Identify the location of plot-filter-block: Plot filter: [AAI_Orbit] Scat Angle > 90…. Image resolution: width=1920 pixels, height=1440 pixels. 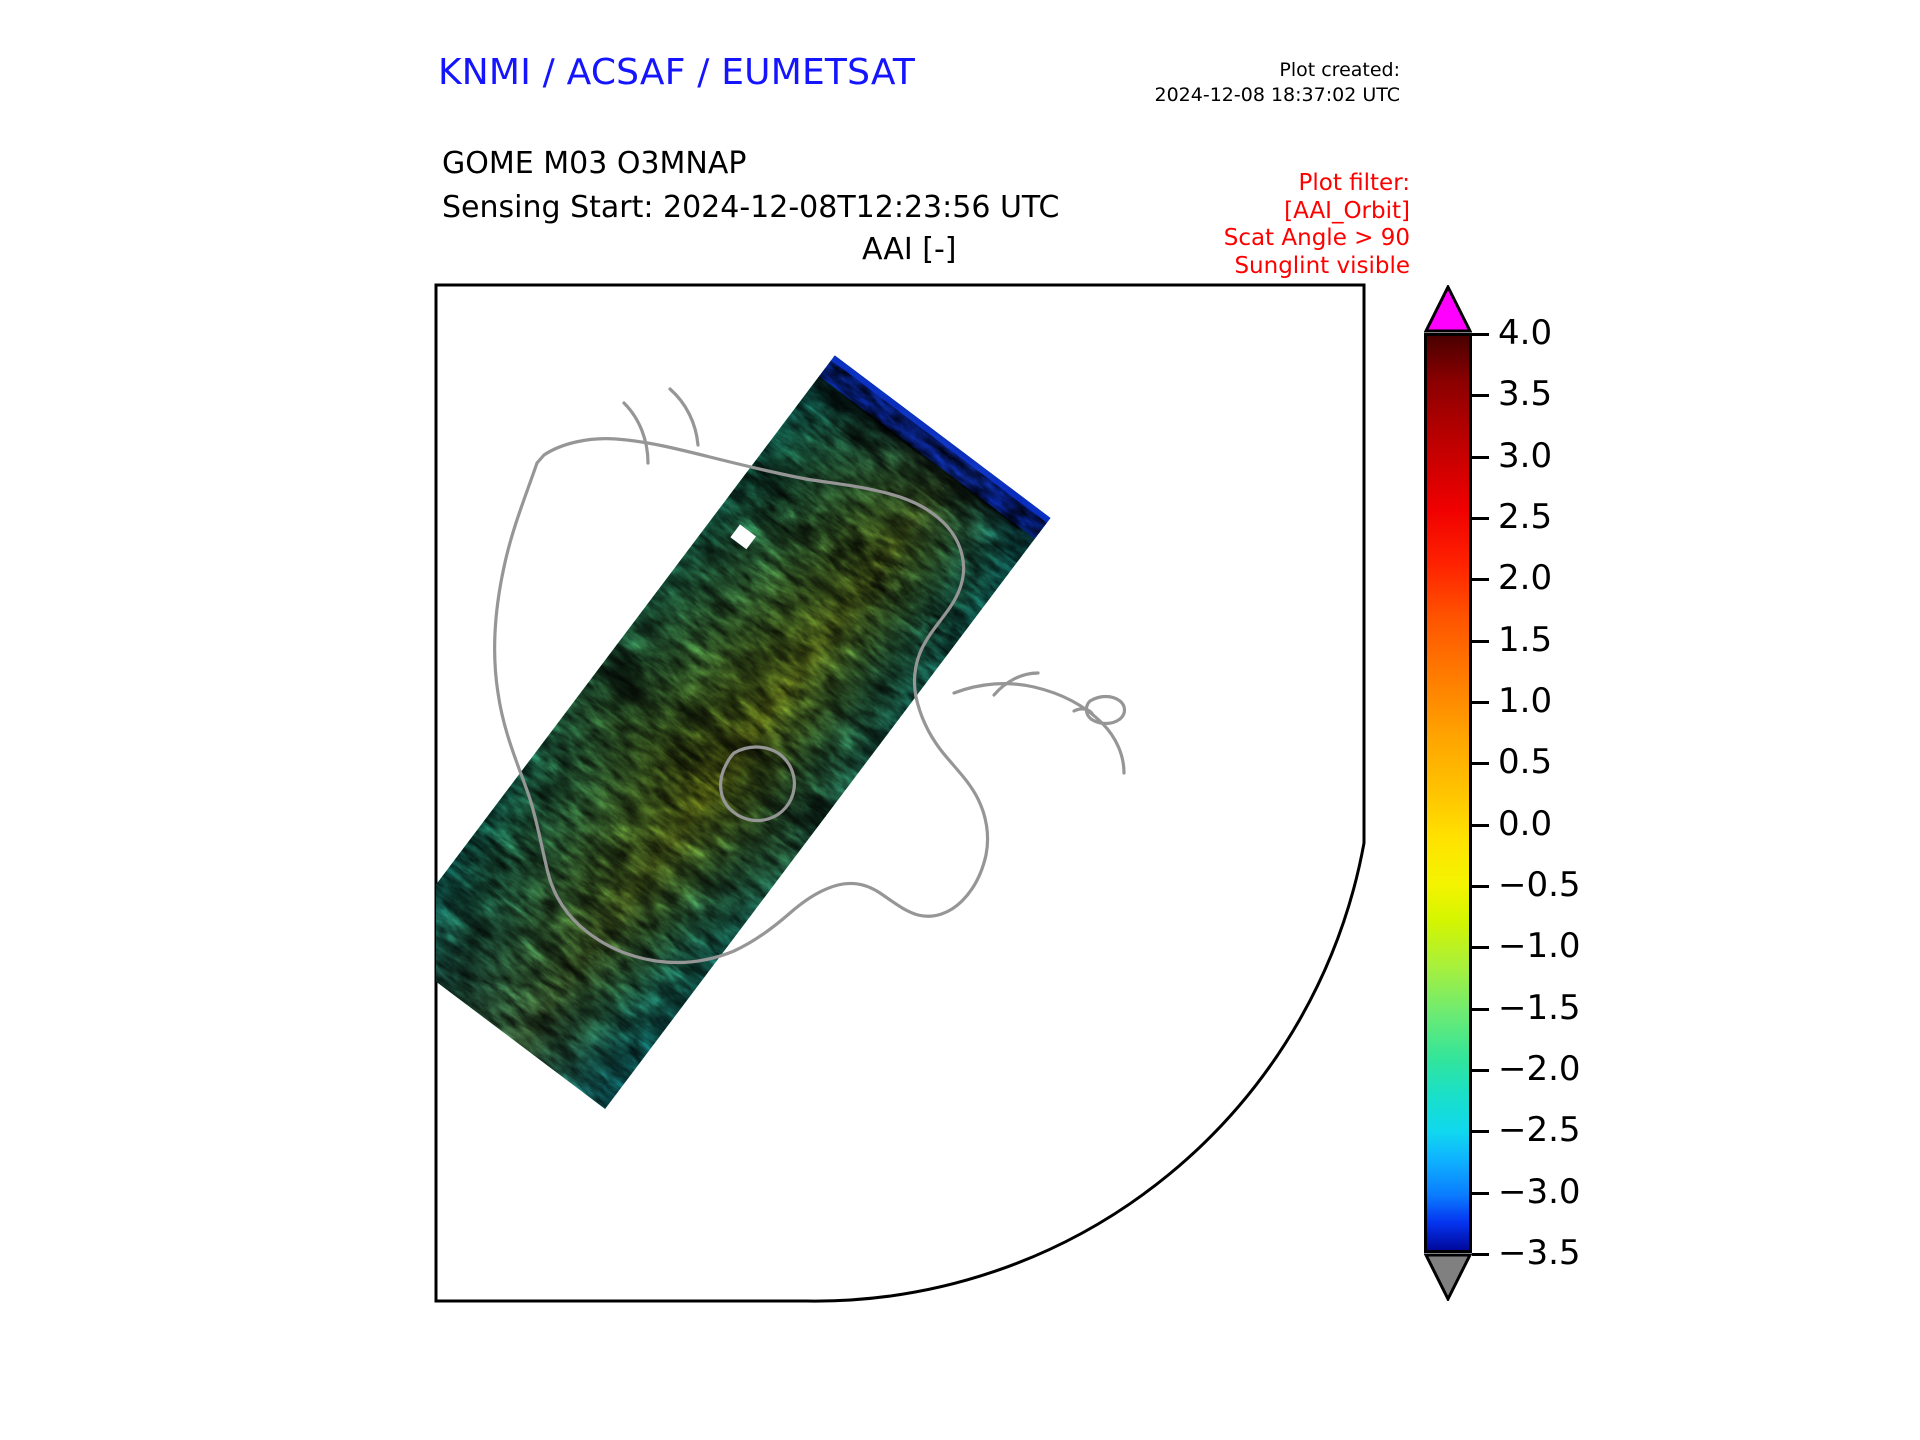
(1245, 225).